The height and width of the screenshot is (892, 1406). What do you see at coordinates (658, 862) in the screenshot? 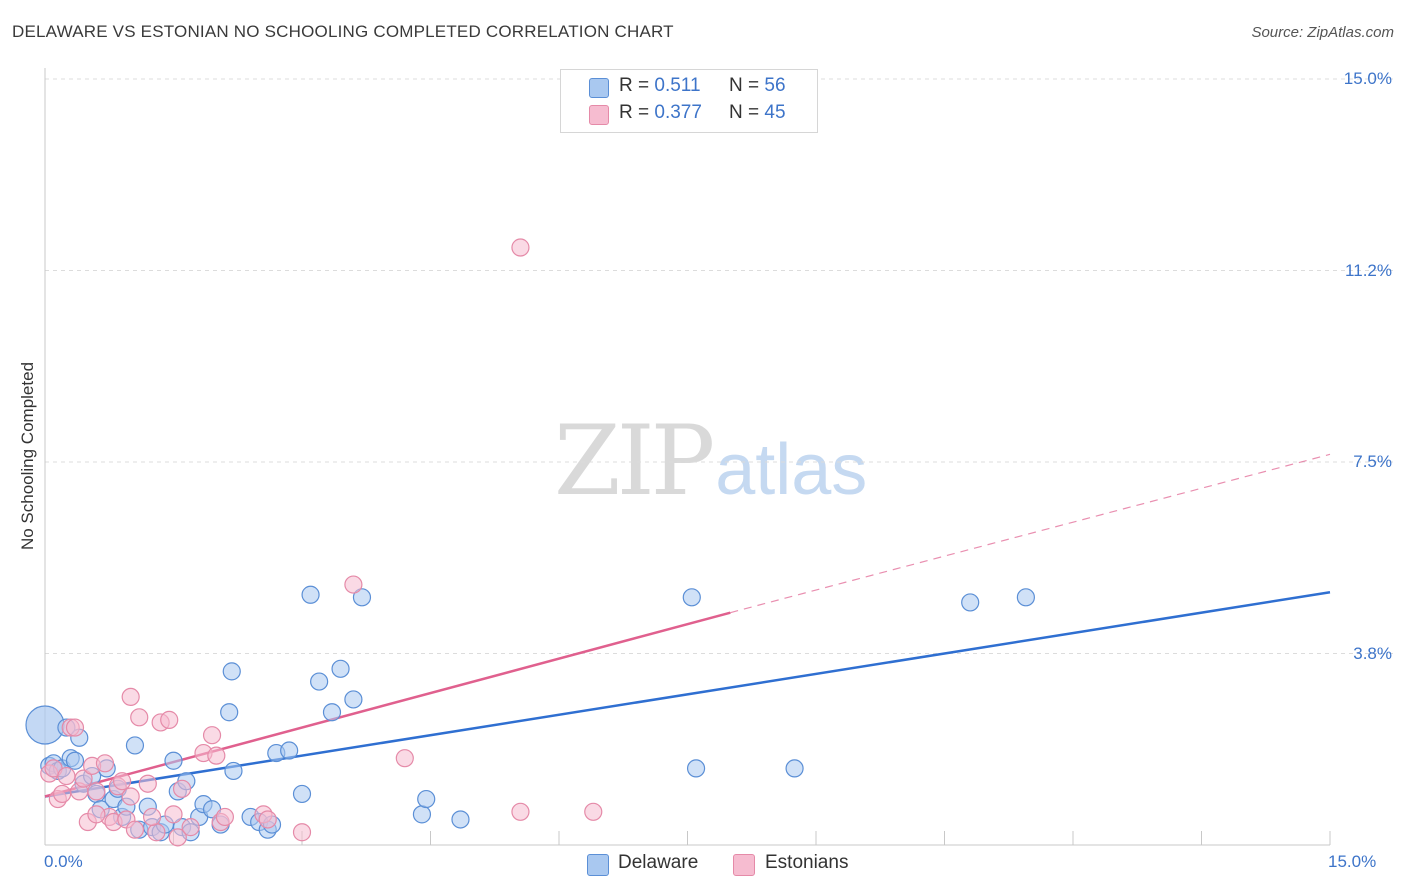
I see `legend-delaware-label: Delaware` at bounding box center [658, 862].